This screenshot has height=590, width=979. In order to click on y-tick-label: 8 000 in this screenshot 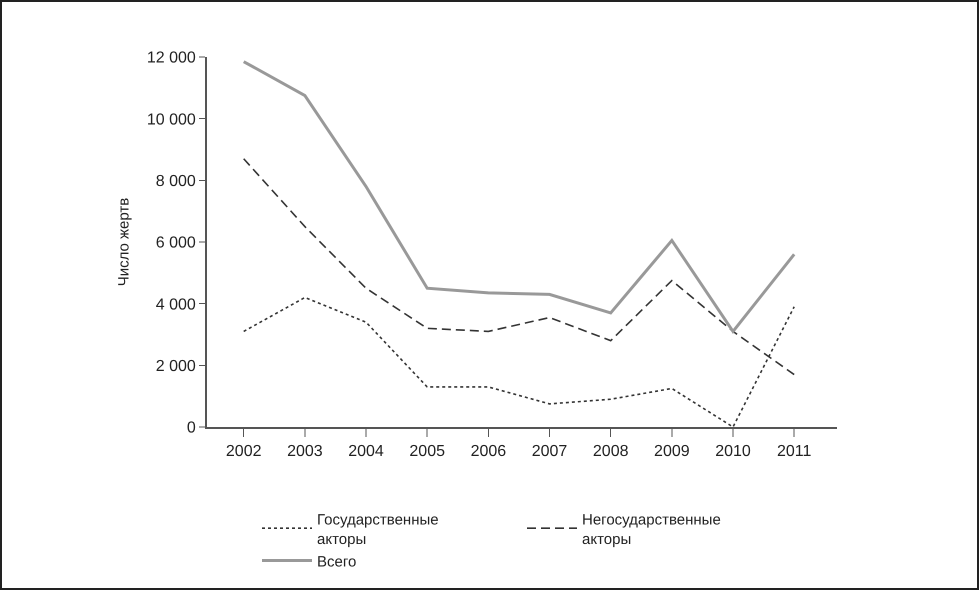, I will do `click(176, 181)`.